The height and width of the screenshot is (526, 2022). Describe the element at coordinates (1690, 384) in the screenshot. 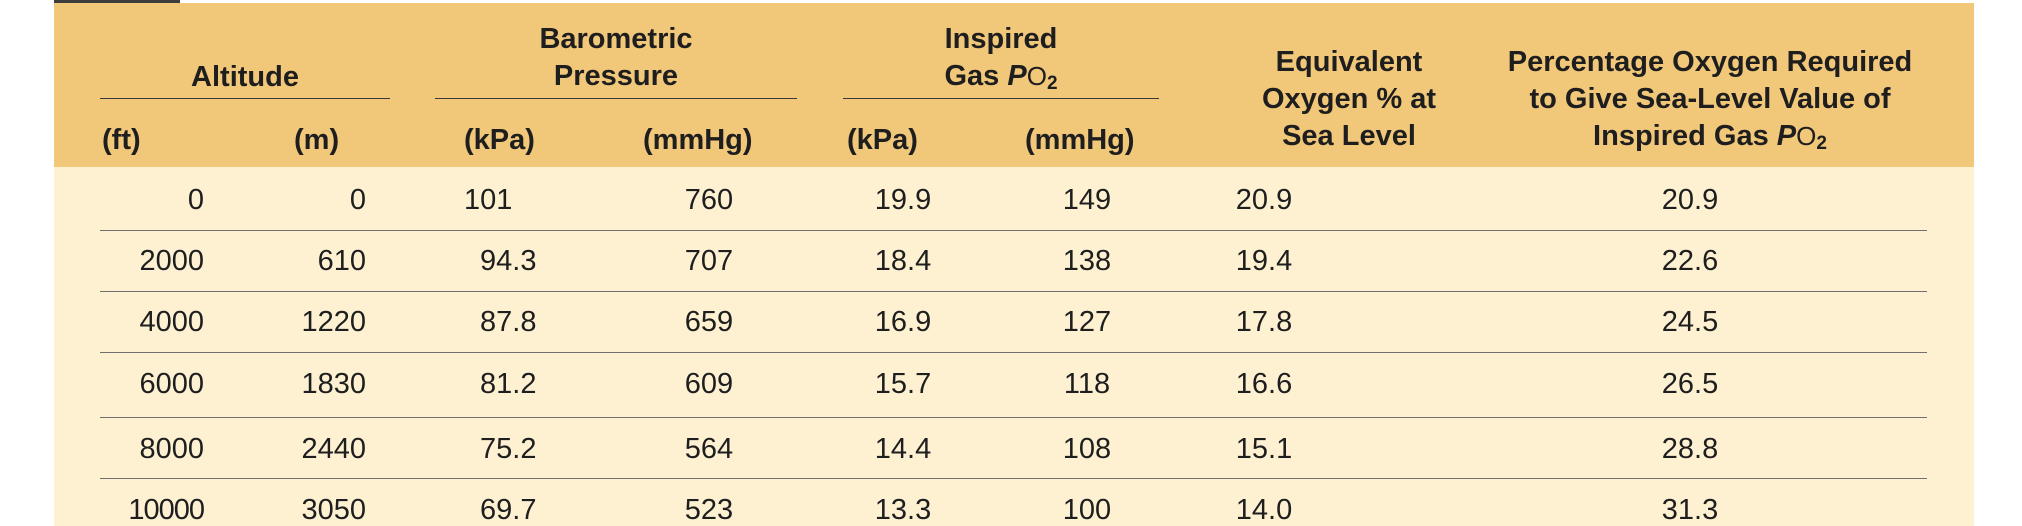

I see `cell-percentage: 26.5` at that location.